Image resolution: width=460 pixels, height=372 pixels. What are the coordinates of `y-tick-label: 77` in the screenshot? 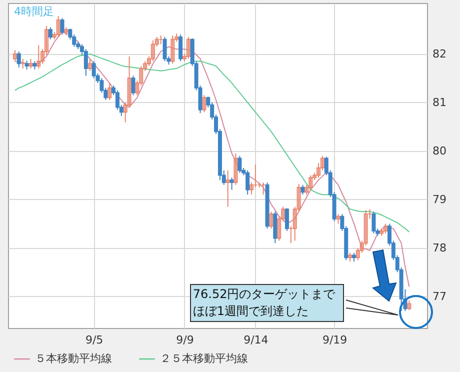 It's located at (439, 296).